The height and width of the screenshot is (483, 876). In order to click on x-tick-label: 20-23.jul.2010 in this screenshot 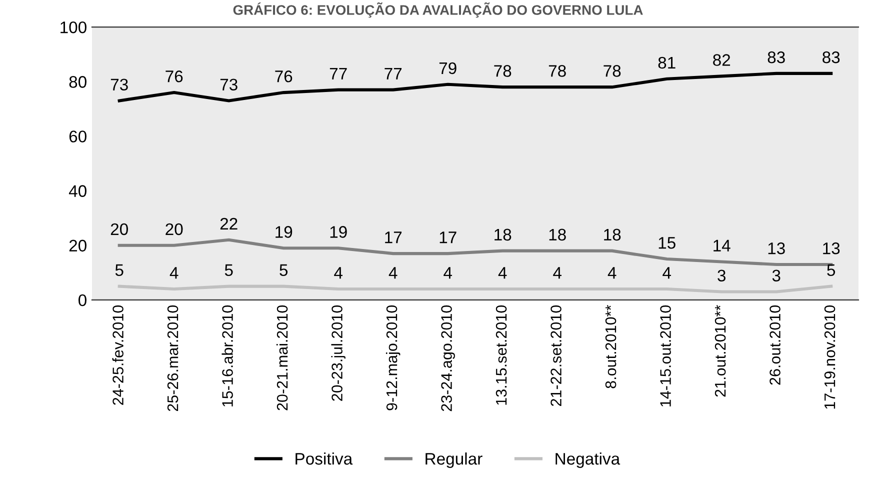, I will do `click(338, 353)`.